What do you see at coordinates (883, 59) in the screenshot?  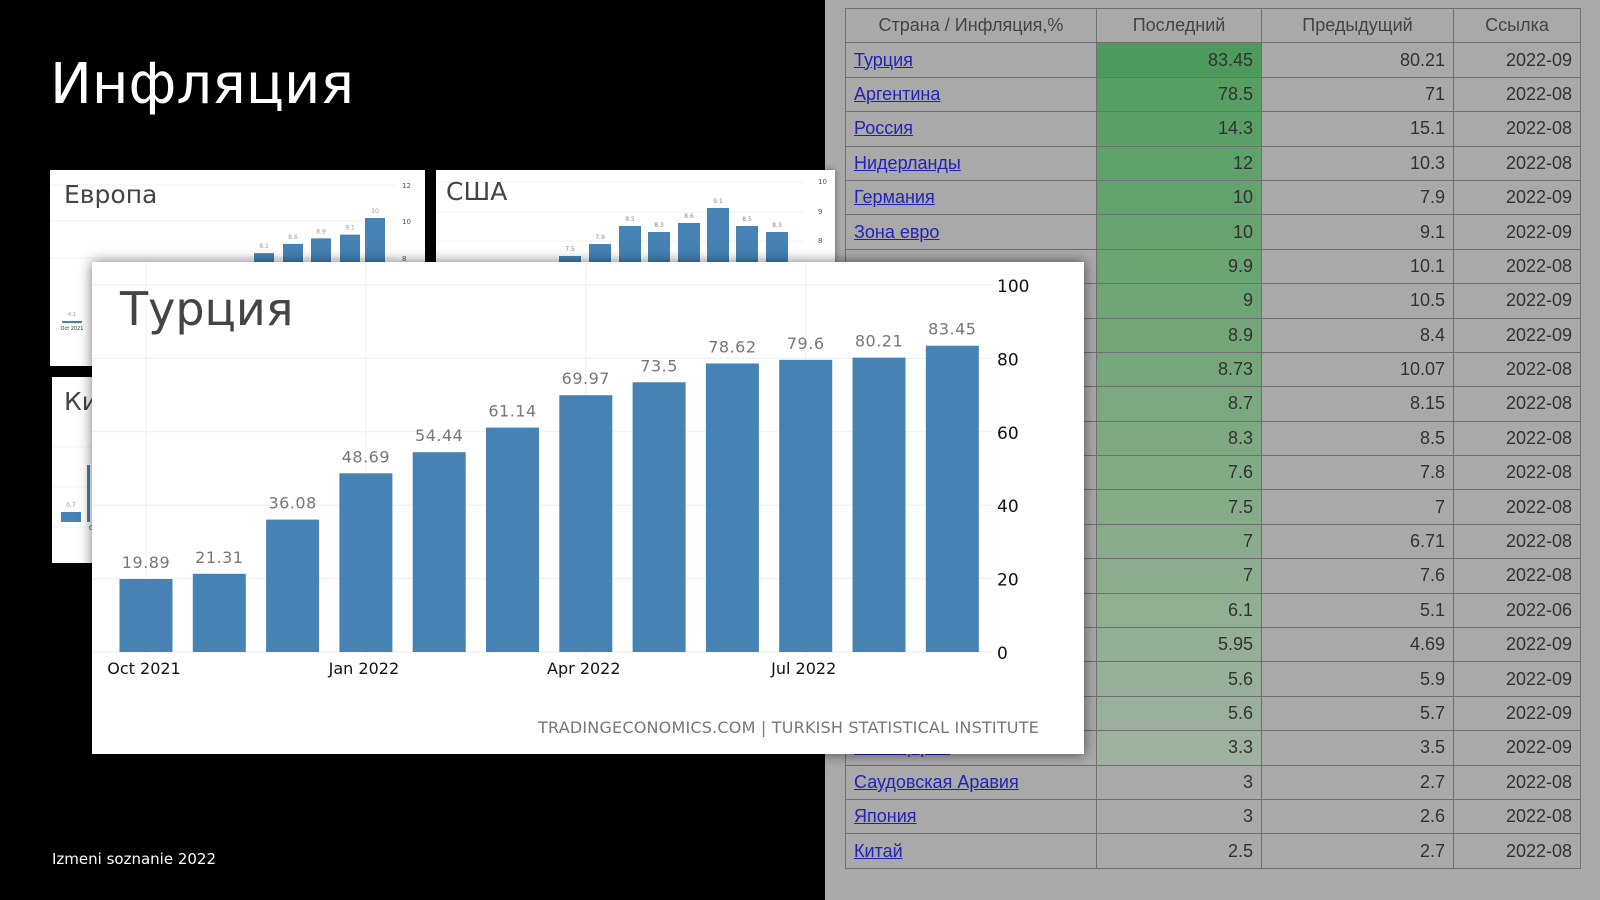 I see `country-link: Турция` at bounding box center [883, 59].